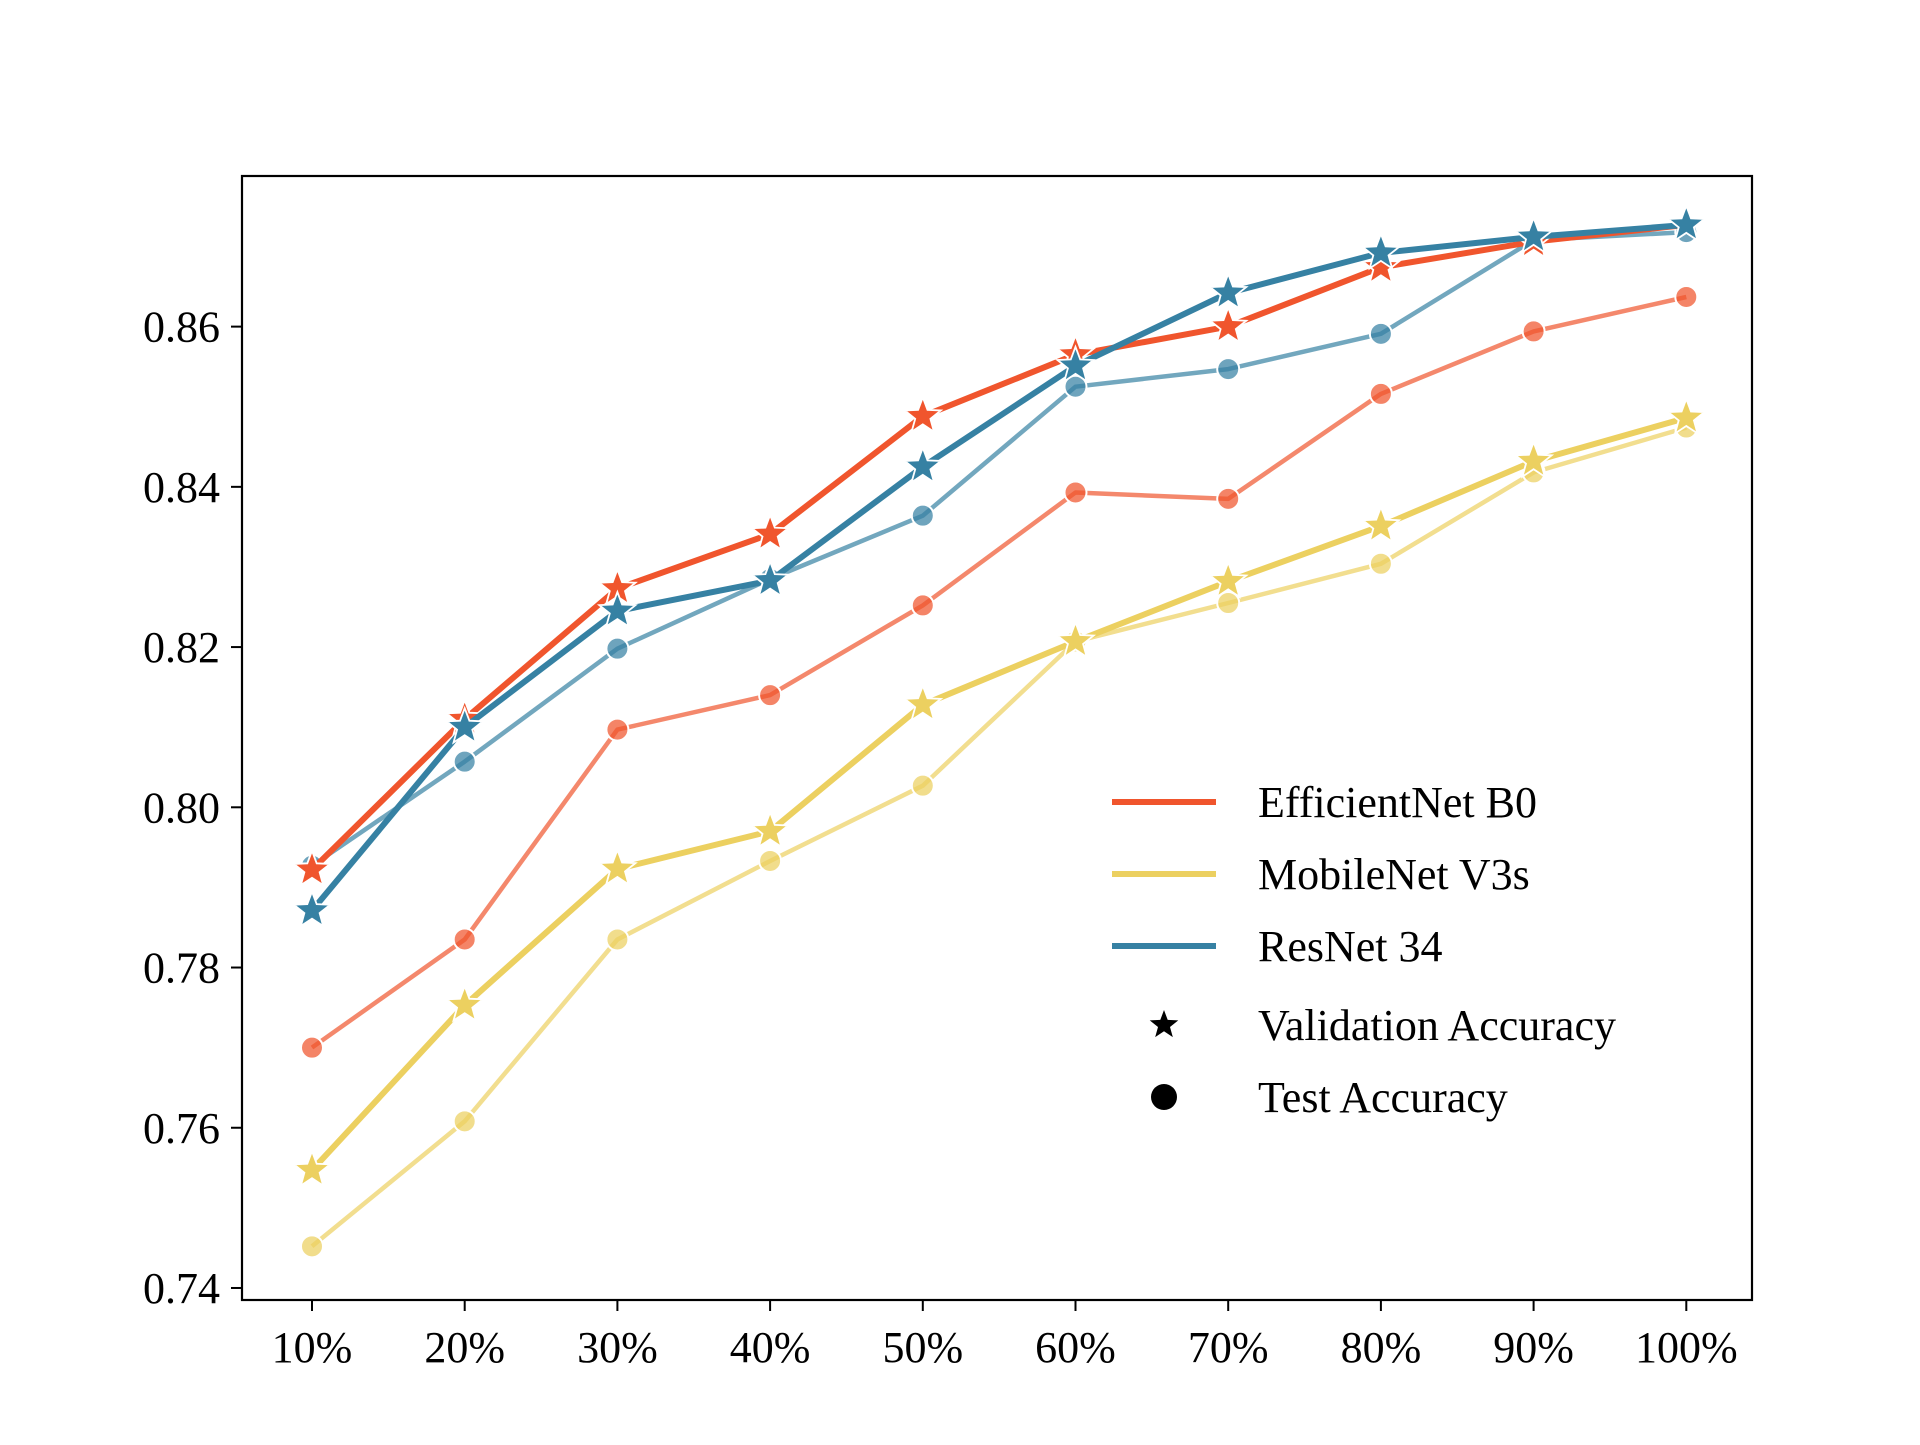 This screenshot has width=1920, height=1445. I want to click on y-tick-label: 0.74, so click(181, 1288).